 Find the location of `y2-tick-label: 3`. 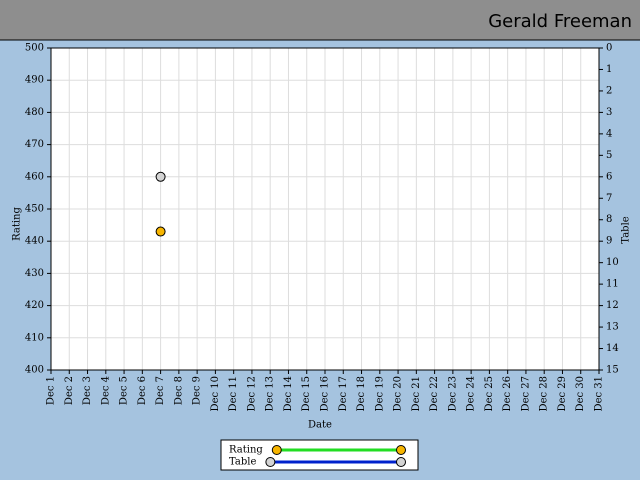

y2-tick-label: 3 is located at coordinates (609, 112).